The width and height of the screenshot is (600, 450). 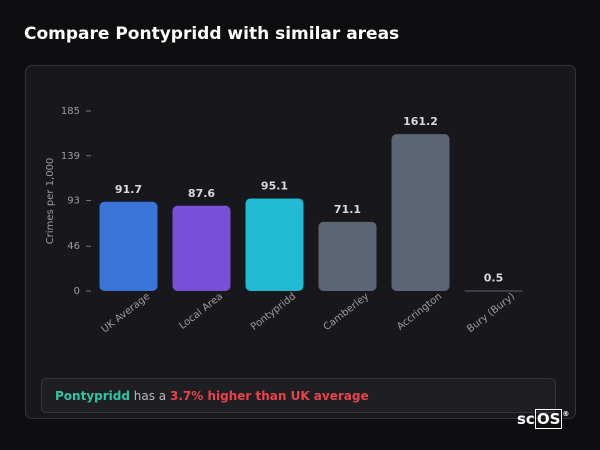 I want to click on value-label: 161.2, so click(x=420, y=121).